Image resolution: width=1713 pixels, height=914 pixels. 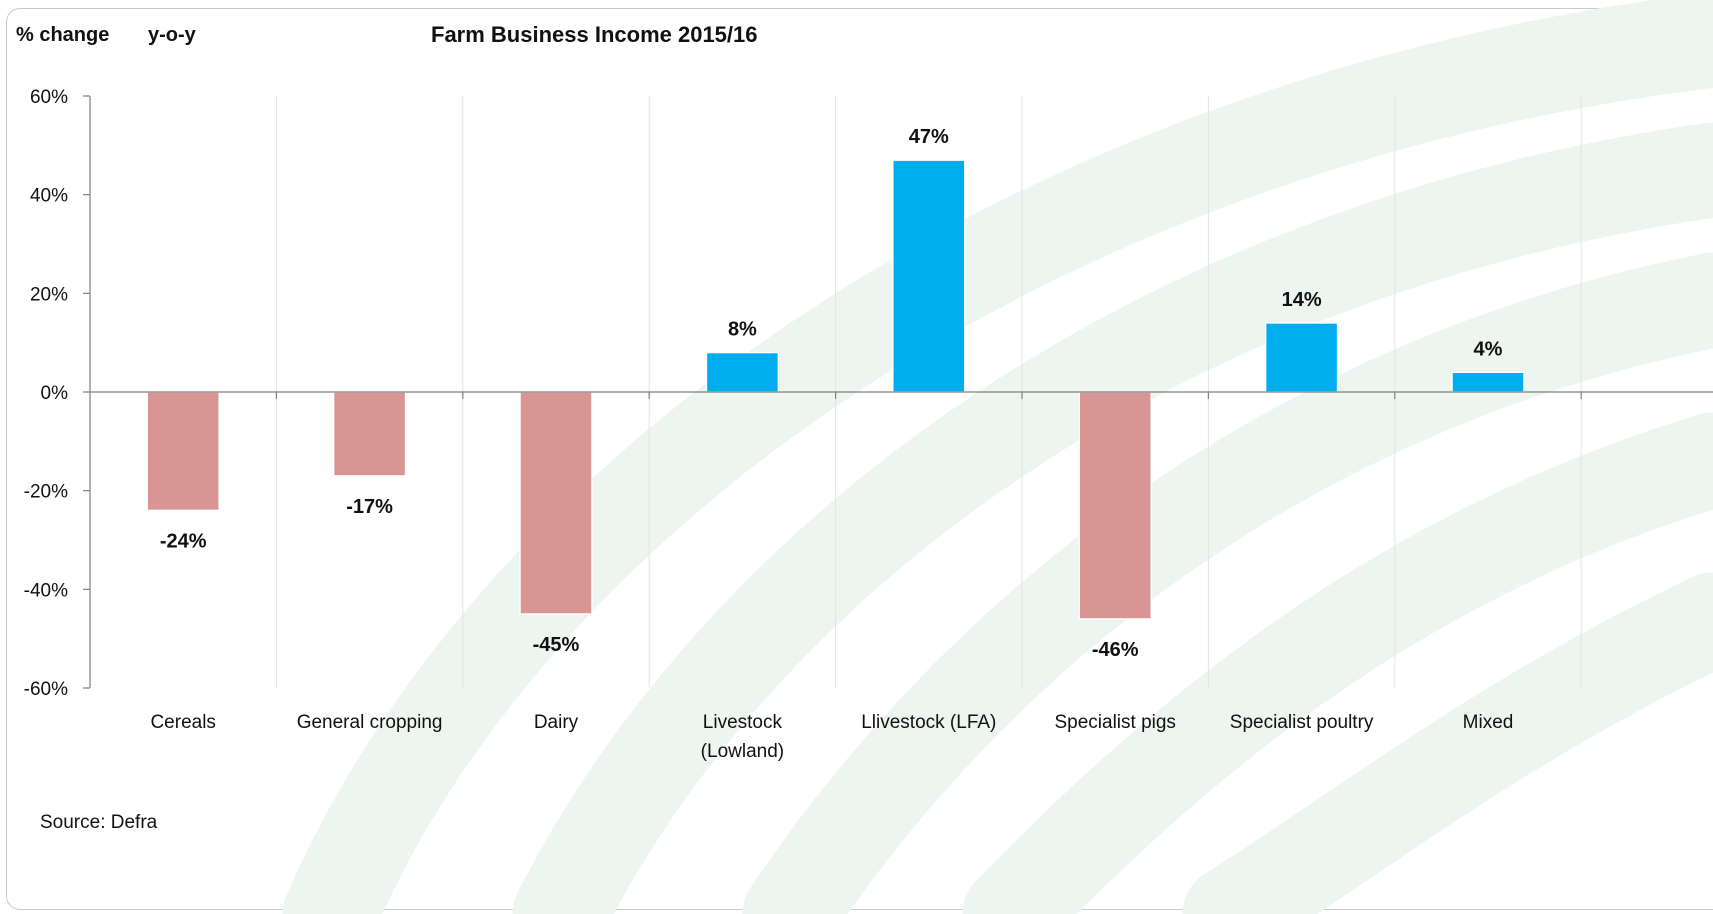 I want to click on category-label: Cereals, so click(x=182, y=722).